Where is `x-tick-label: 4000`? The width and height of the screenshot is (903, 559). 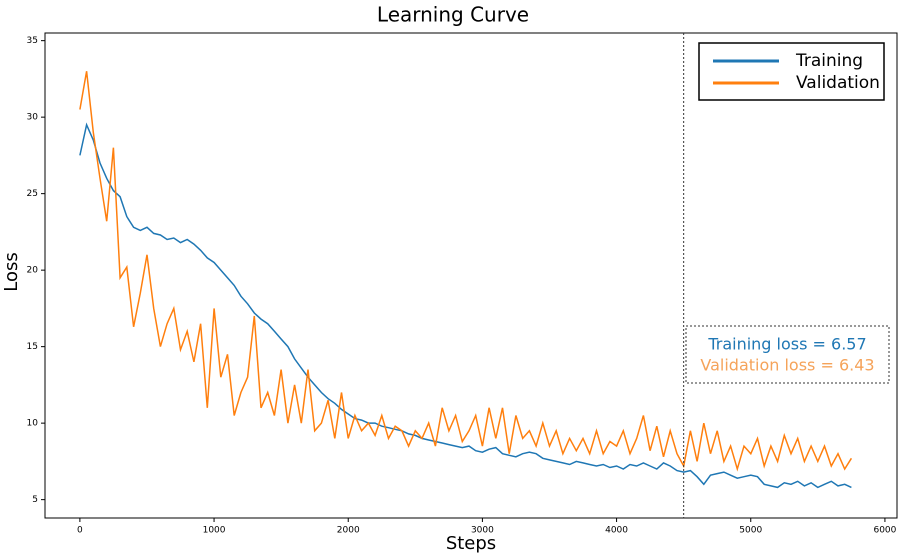 x-tick-label: 4000 is located at coordinates (616, 531).